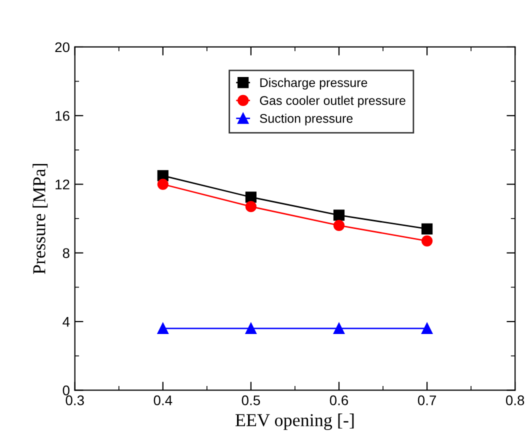 The image size is (531, 435). What do you see at coordinates (75, 400) in the screenshot?
I see `x-tick-label: 0.3` at bounding box center [75, 400].